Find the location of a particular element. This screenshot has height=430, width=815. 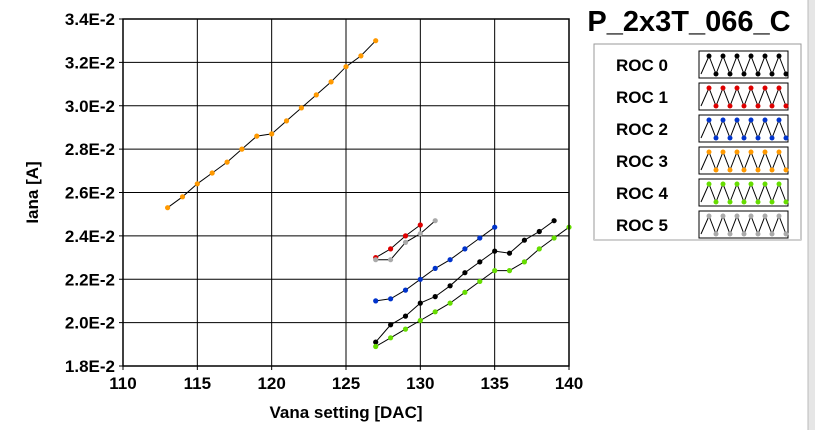

legend-label-2: ROC 2 is located at coordinates (642, 129).